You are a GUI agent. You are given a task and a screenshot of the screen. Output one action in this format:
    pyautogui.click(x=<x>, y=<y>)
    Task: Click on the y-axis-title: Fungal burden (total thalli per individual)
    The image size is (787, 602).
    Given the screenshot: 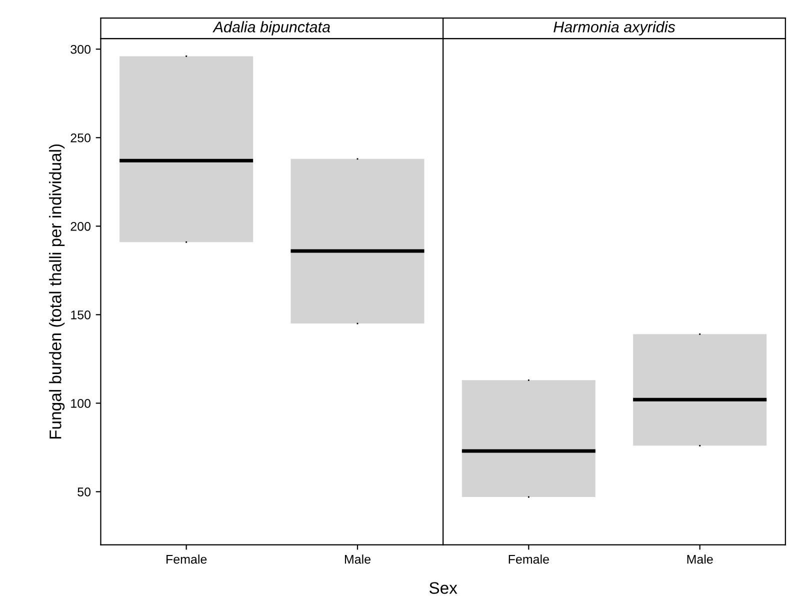 What is the action you would take?
    pyautogui.click(x=57, y=291)
    